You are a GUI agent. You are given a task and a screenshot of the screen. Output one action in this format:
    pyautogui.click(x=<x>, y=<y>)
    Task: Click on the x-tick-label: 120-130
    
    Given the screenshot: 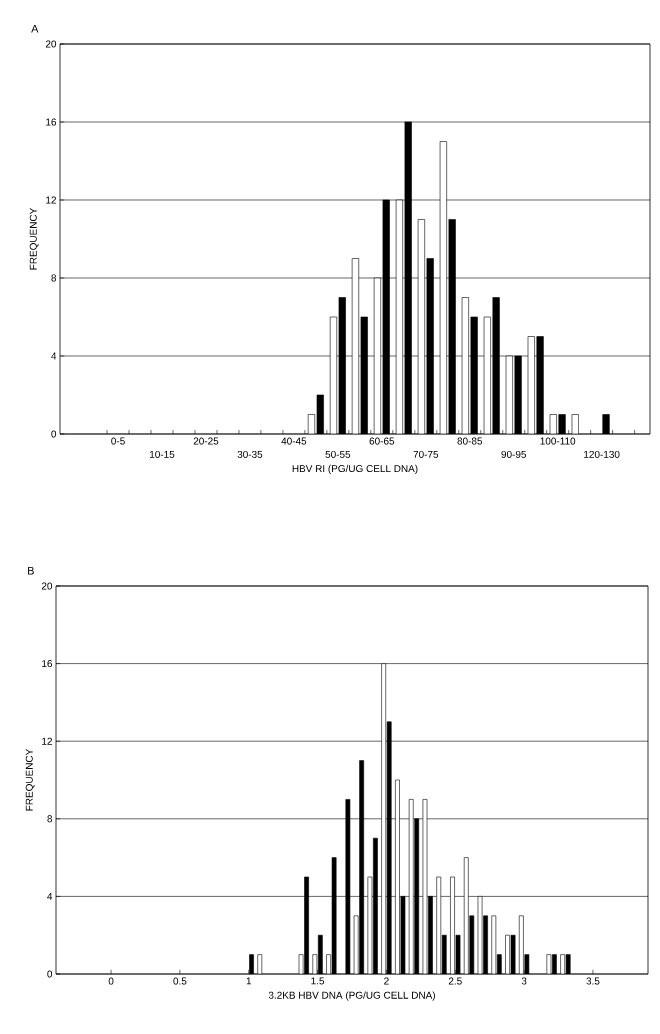 What is the action you would take?
    pyautogui.click(x=602, y=454)
    